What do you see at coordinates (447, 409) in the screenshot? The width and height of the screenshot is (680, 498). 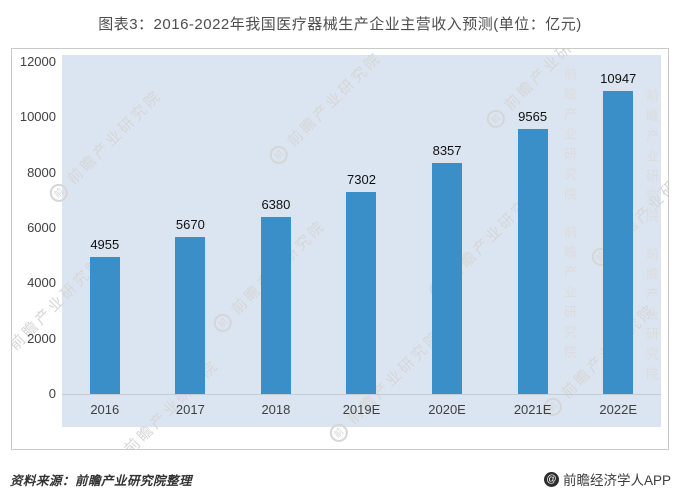 I see `x-tick-label: 2020E` at bounding box center [447, 409].